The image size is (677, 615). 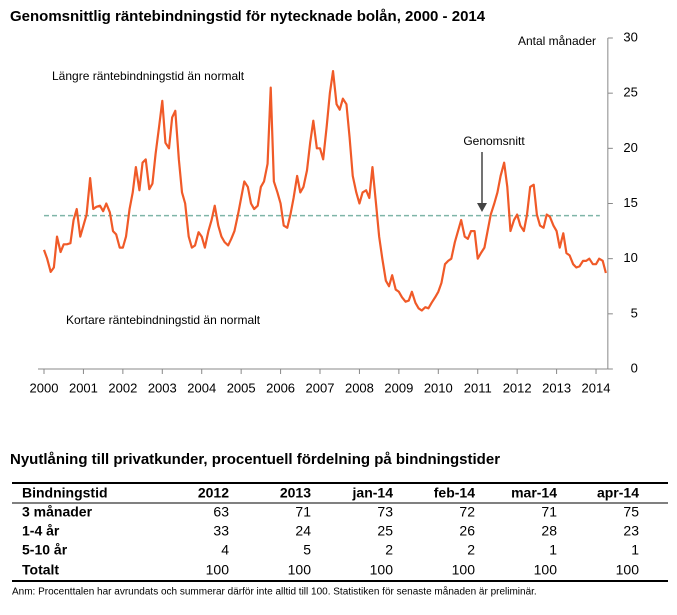 I want to click on table-cell: 33, so click(x=221, y=531).